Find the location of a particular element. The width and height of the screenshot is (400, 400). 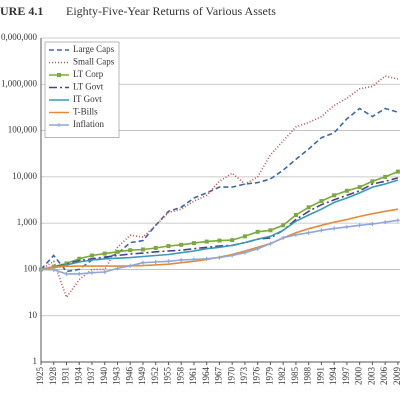

x-tick-label: 1940 is located at coordinates (104, 376).